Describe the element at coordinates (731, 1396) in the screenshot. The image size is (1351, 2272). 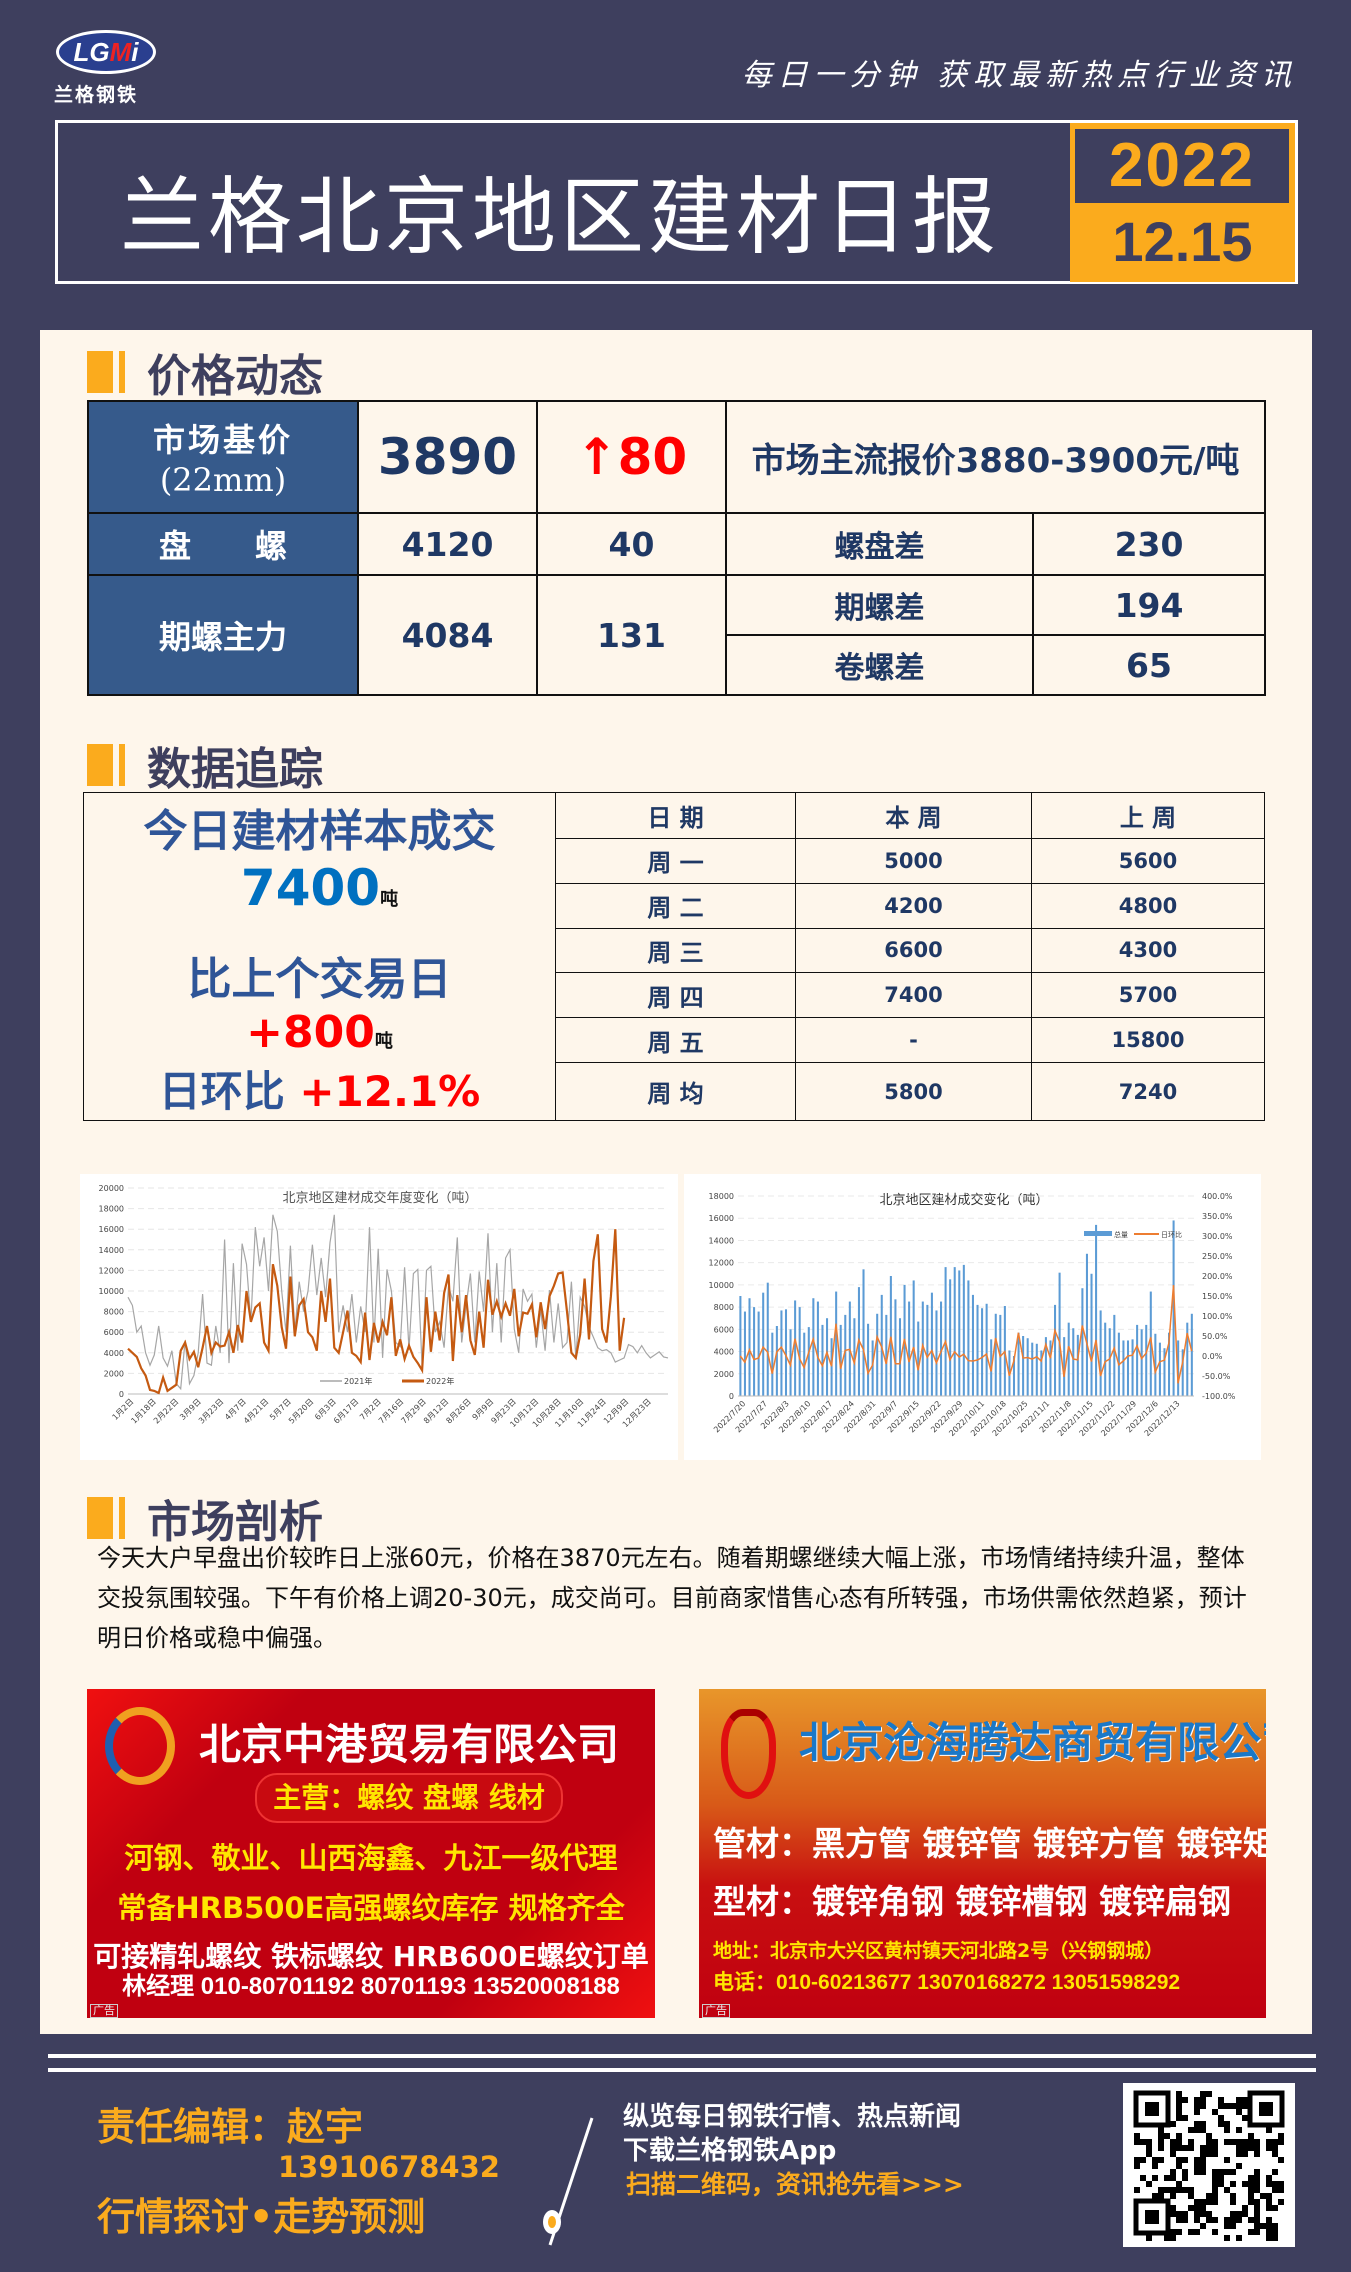
I see `y-tick-label: 0` at that location.